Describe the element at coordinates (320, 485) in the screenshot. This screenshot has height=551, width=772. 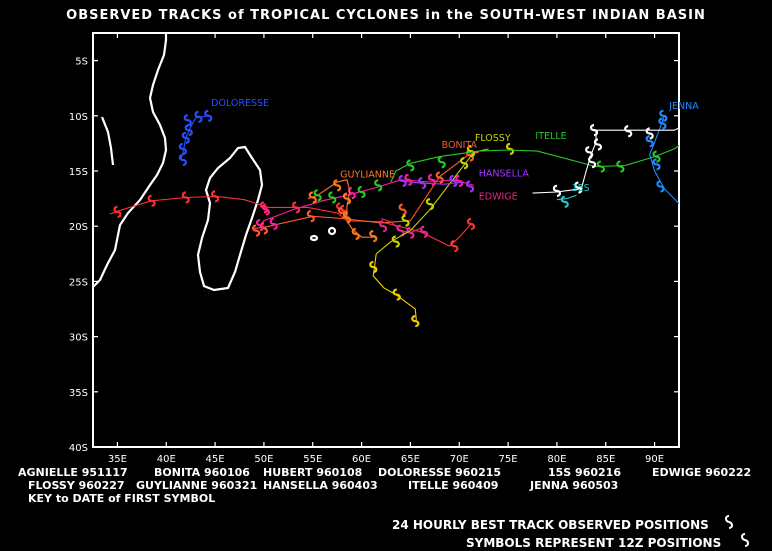
I see `legend-item: HANSELLA 960403` at that location.